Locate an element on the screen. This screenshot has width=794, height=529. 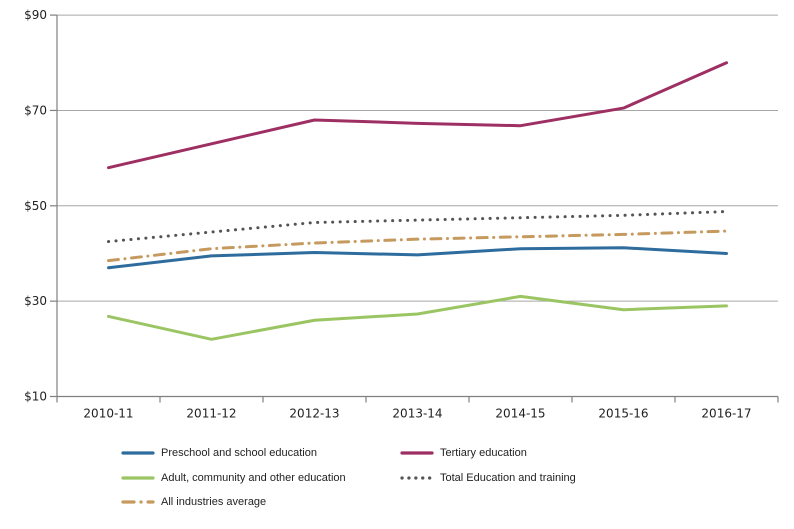
legend-swatch-preschool-and-school-education is located at coordinates (138, 453).